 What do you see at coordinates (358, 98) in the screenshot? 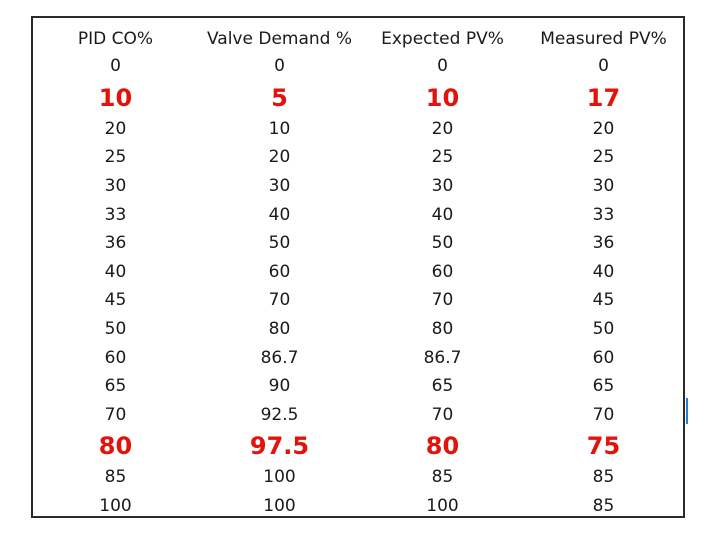
I see `table-row: 10 5 10 17` at bounding box center [358, 98].